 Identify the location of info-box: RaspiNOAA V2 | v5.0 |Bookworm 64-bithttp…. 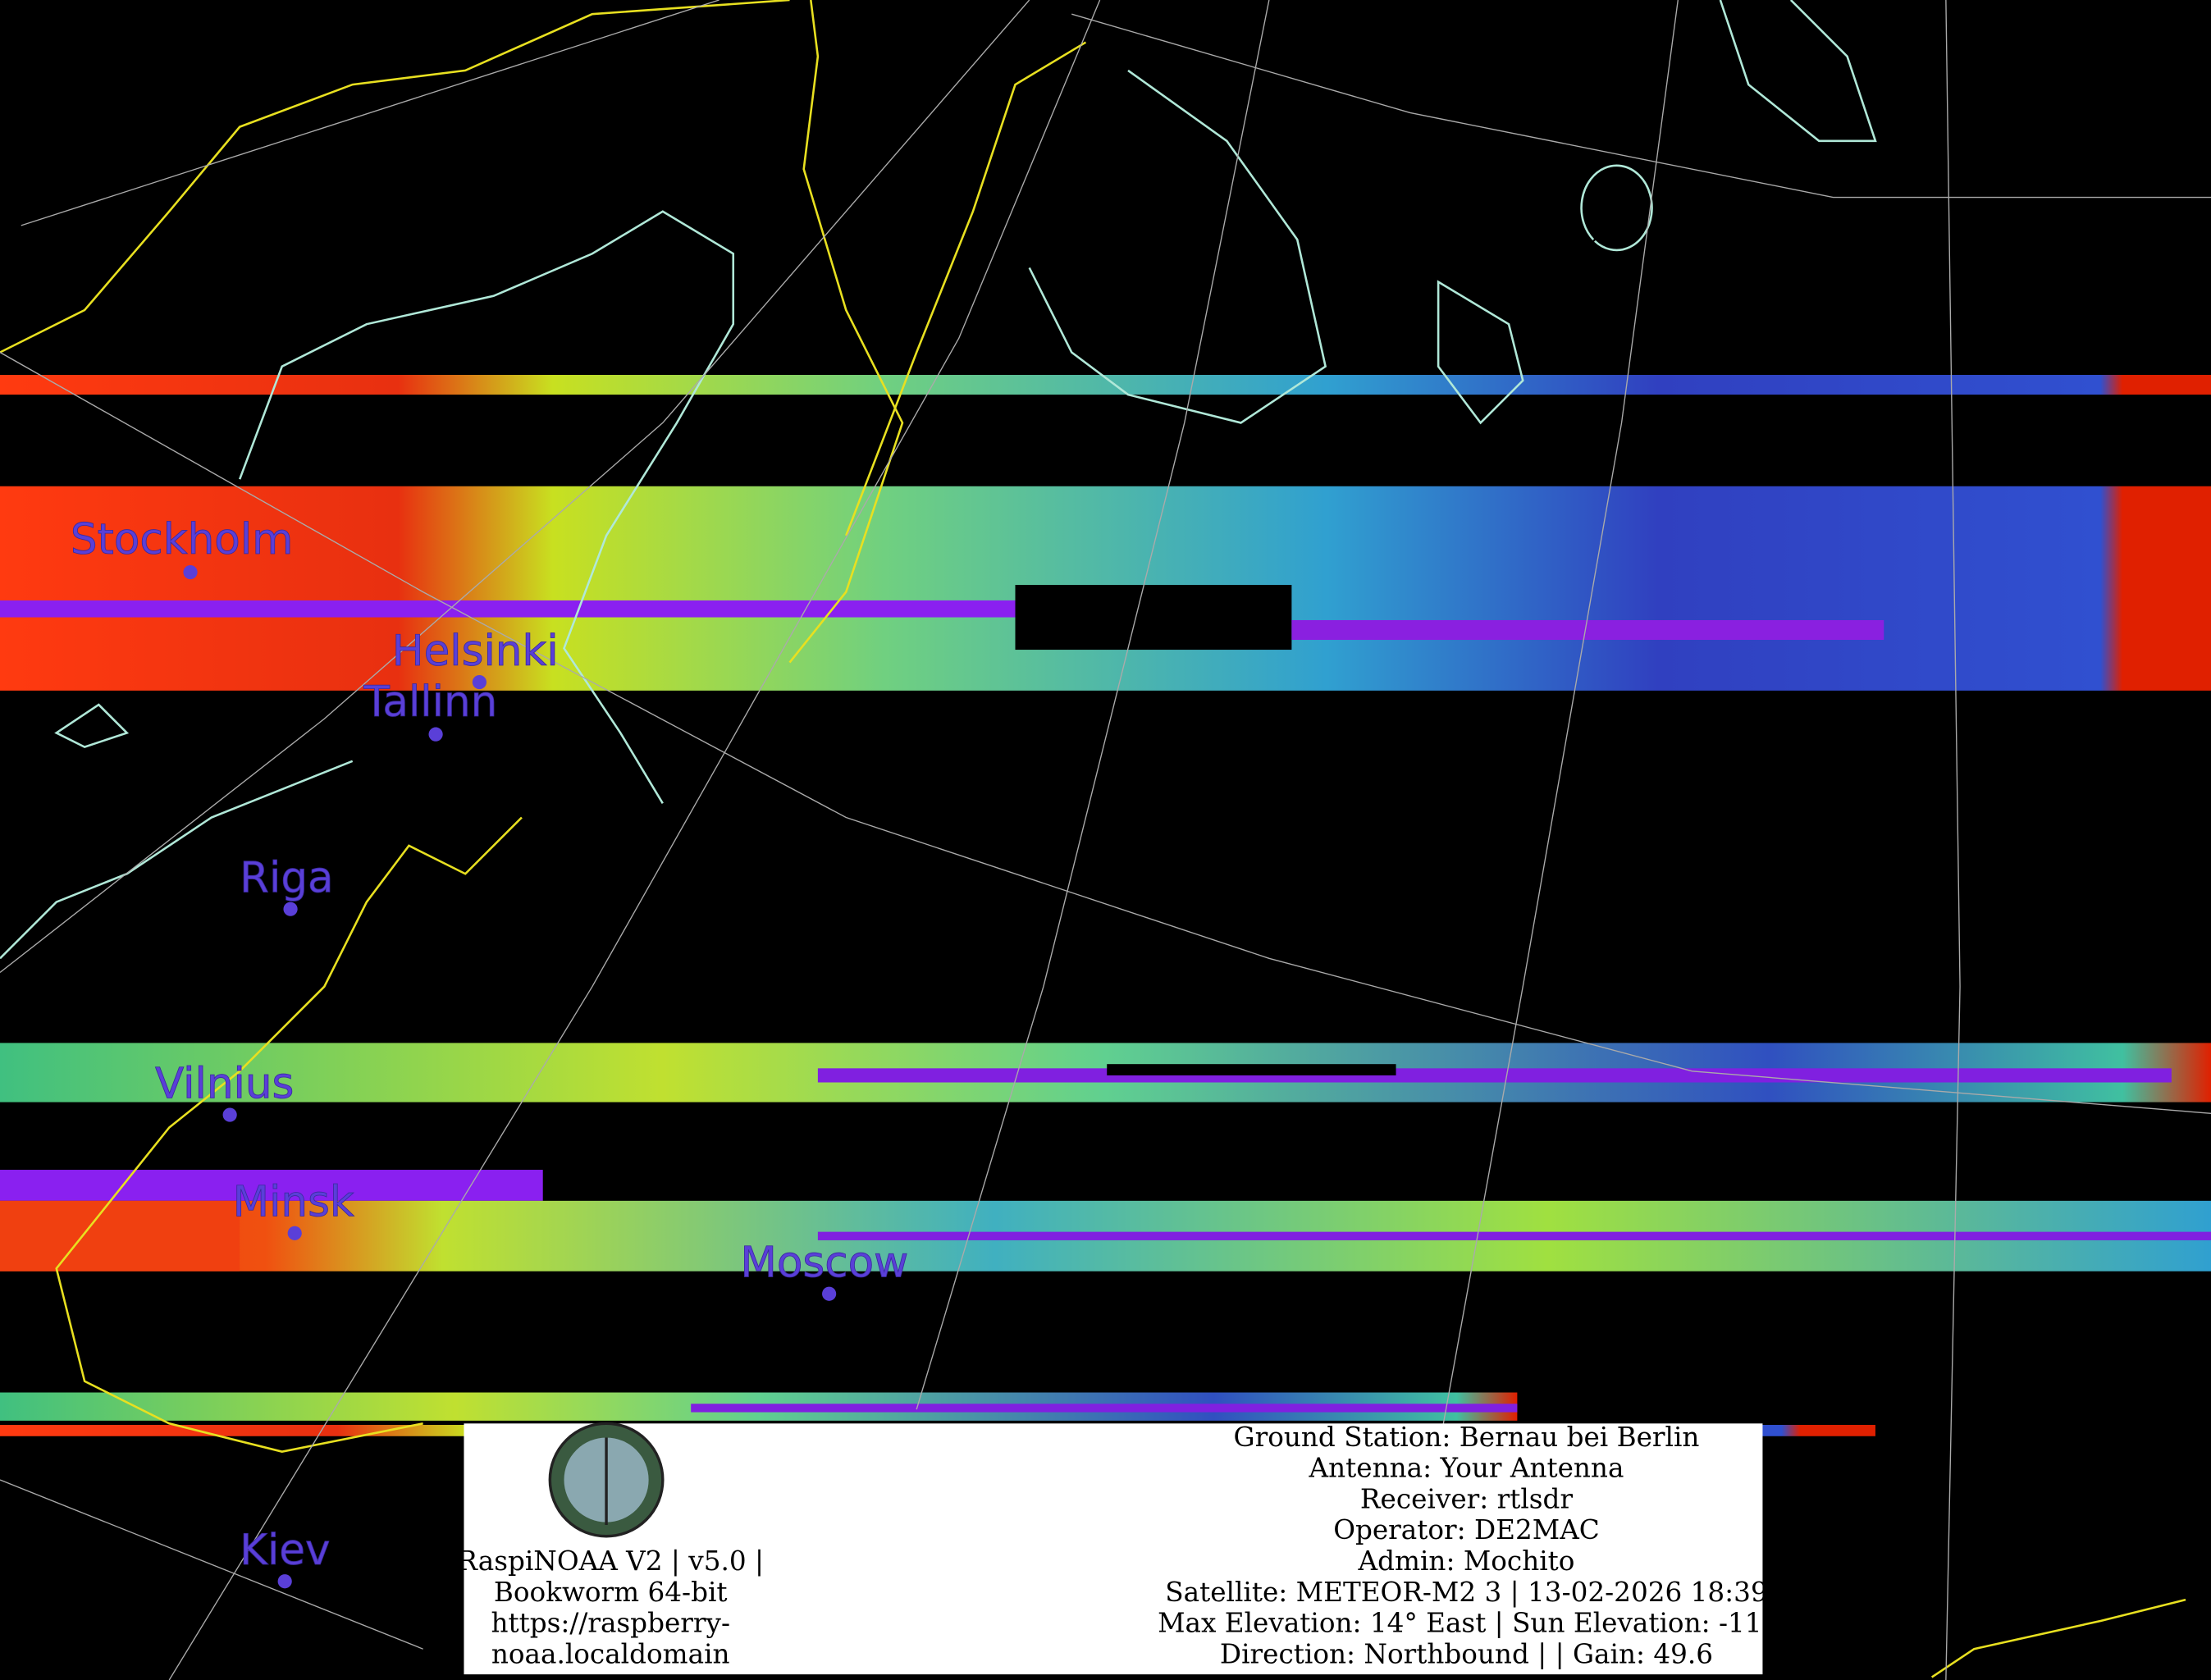
(1116, 1548).